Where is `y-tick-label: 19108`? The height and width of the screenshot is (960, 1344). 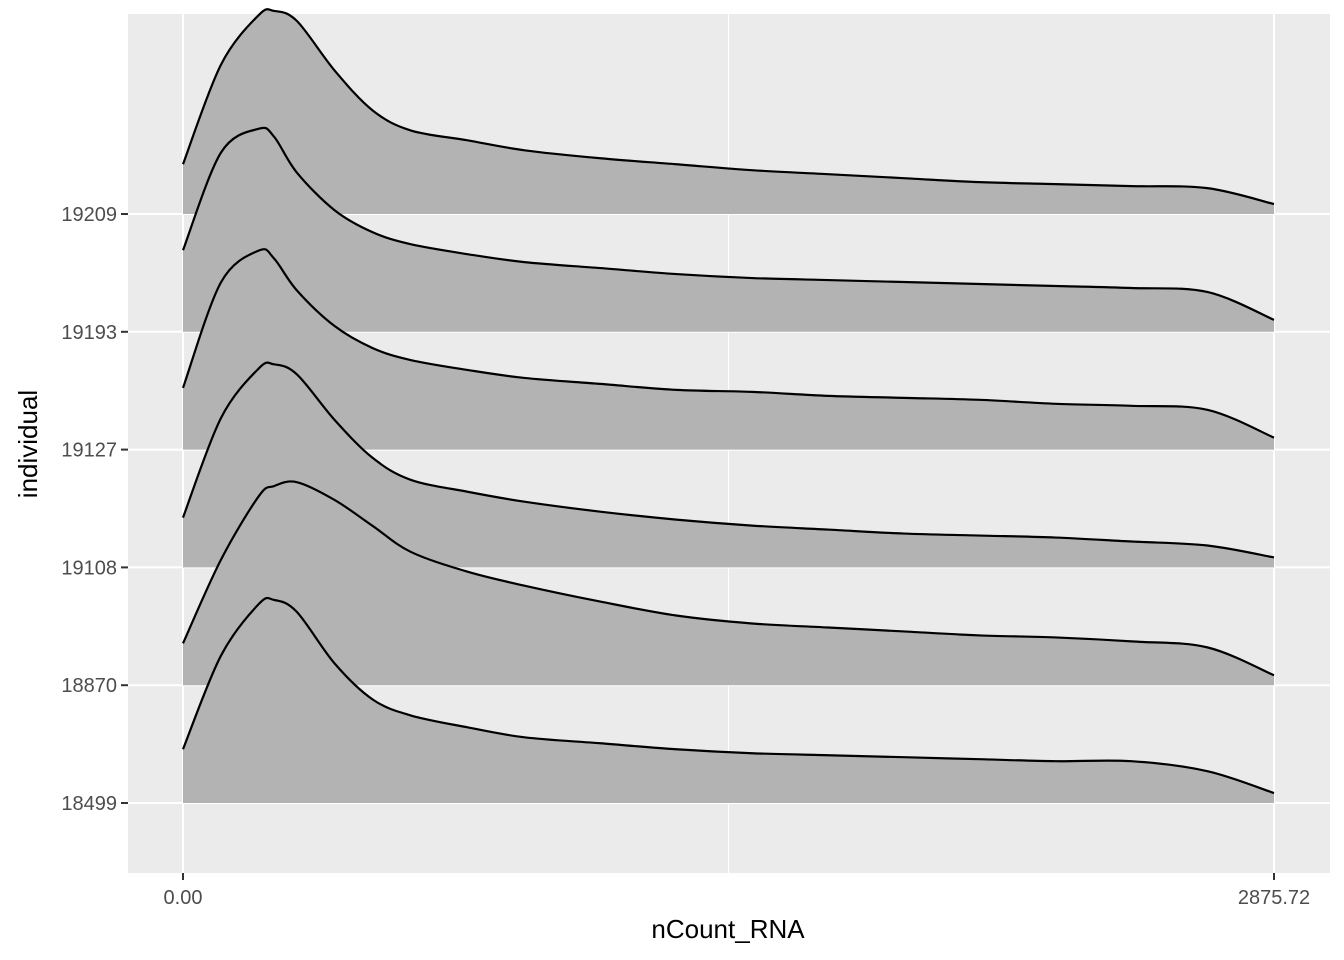 y-tick-label: 19108 is located at coordinates (89, 568).